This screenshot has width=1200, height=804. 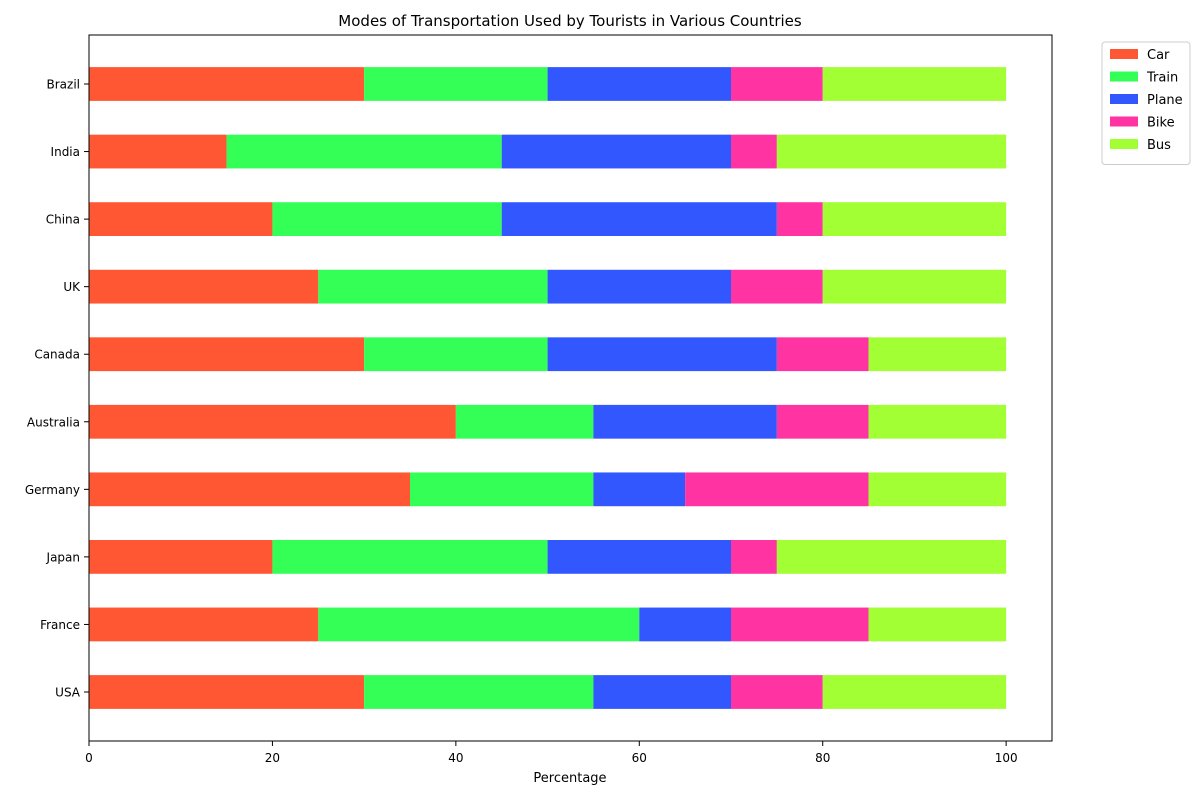 What do you see at coordinates (822, 421) in the screenshot?
I see `bar-bike-australia` at bounding box center [822, 421].